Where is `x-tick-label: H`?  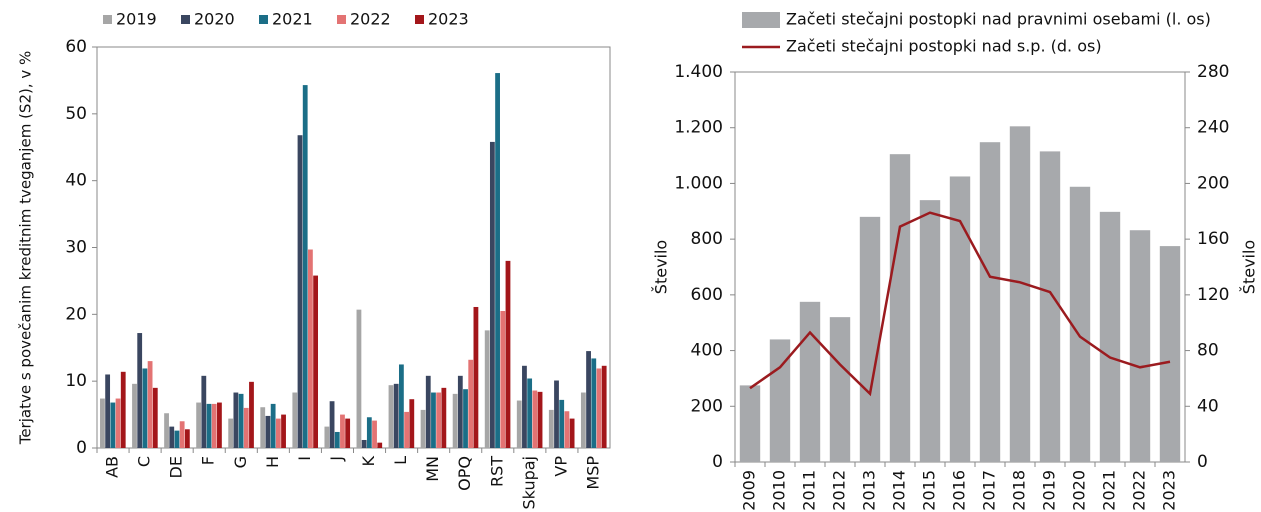 x-tick-label: H is located at coordinates (272, 462).